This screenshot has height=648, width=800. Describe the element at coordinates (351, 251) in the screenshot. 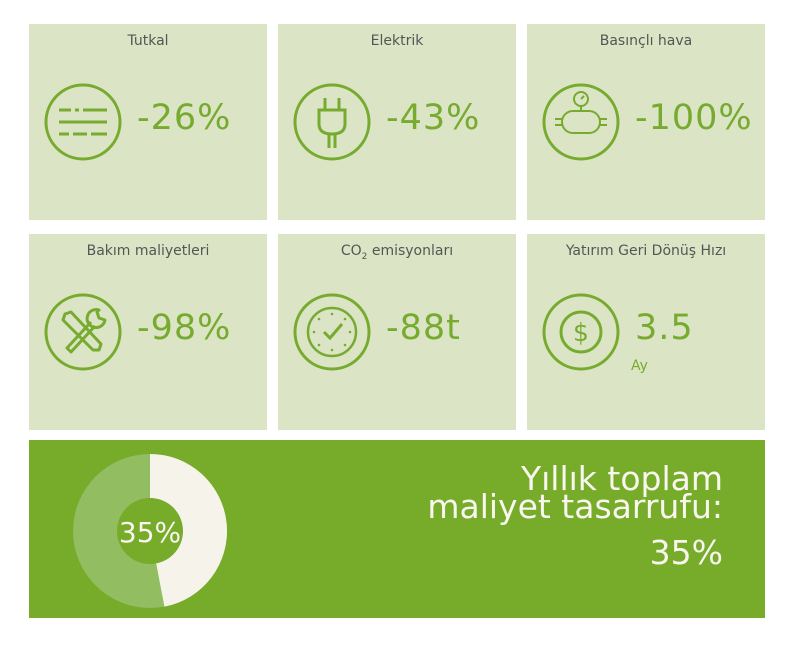

I see `title-co: CO` at that location.